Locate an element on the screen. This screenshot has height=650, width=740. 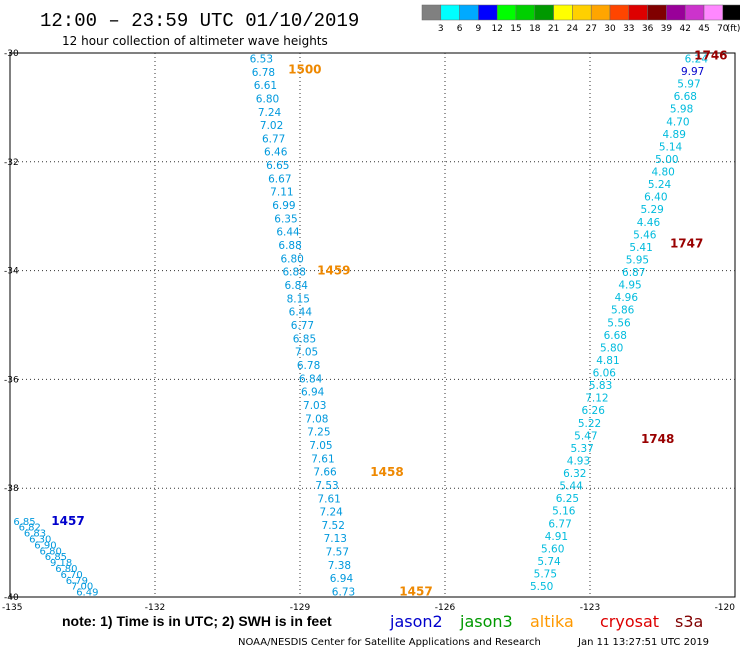
wave-height-value: 4.93 is located at coordinates (578, 461).